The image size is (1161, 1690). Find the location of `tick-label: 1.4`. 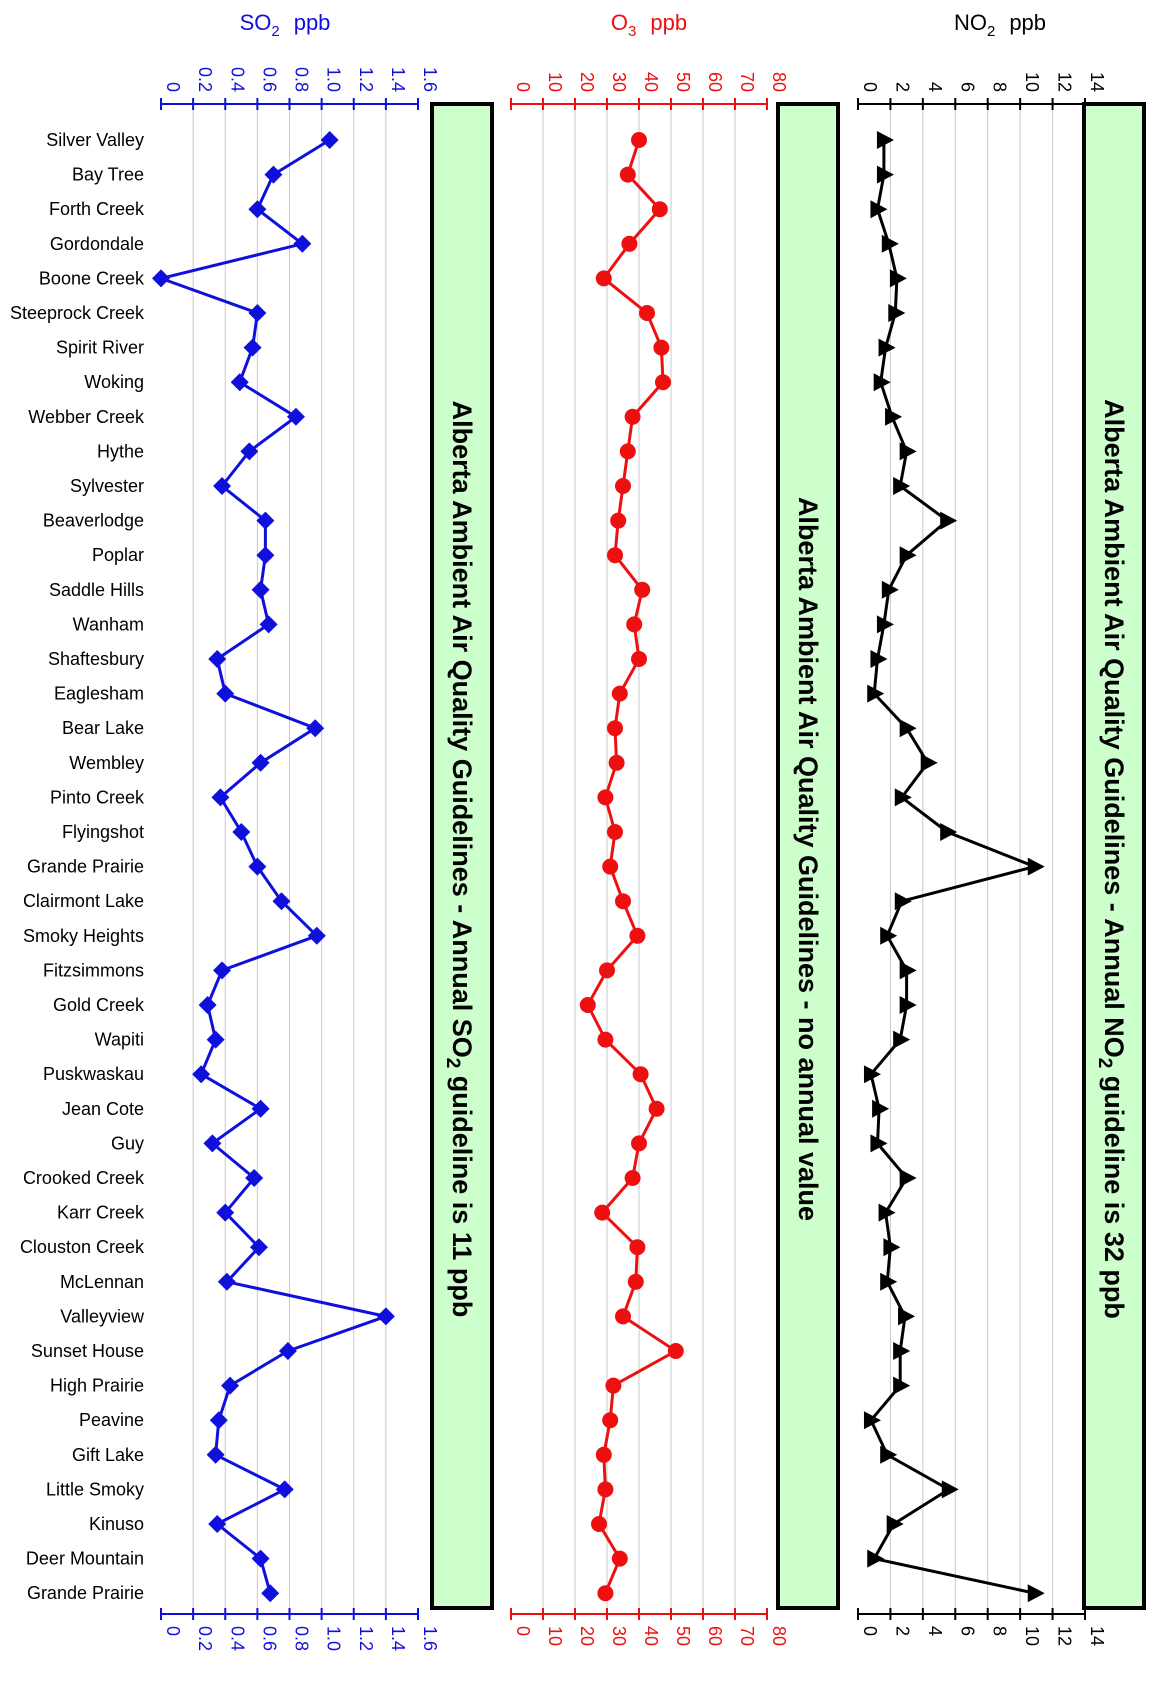

tick-label: 1.4 is located at coordinates (398, 1638).